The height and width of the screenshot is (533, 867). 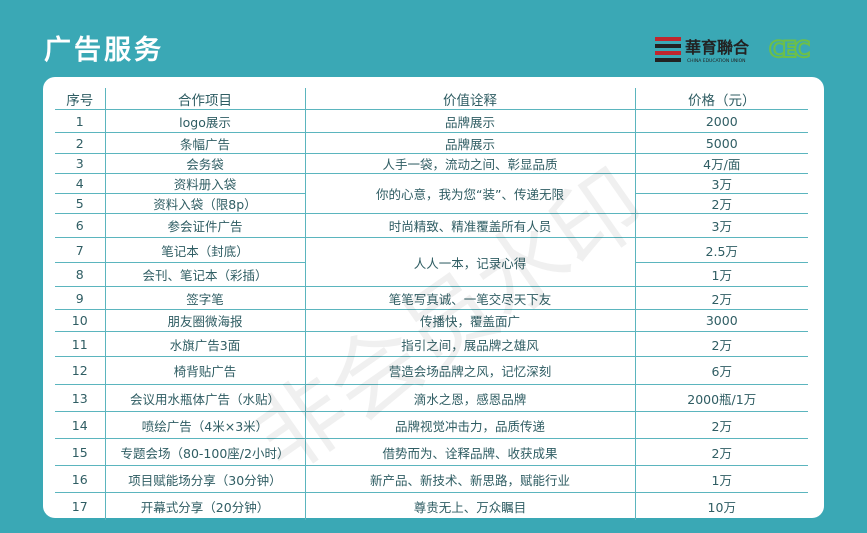 I want to click on item: 条幅广告, so click(x=205, y=143).